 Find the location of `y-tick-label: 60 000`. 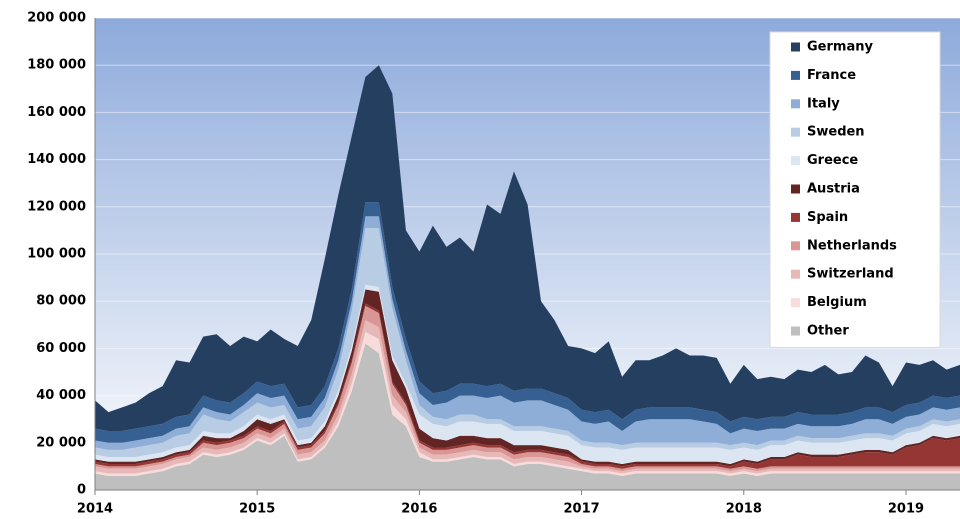

y-tick-label: 60 000 is located at coordinates (61, 348).